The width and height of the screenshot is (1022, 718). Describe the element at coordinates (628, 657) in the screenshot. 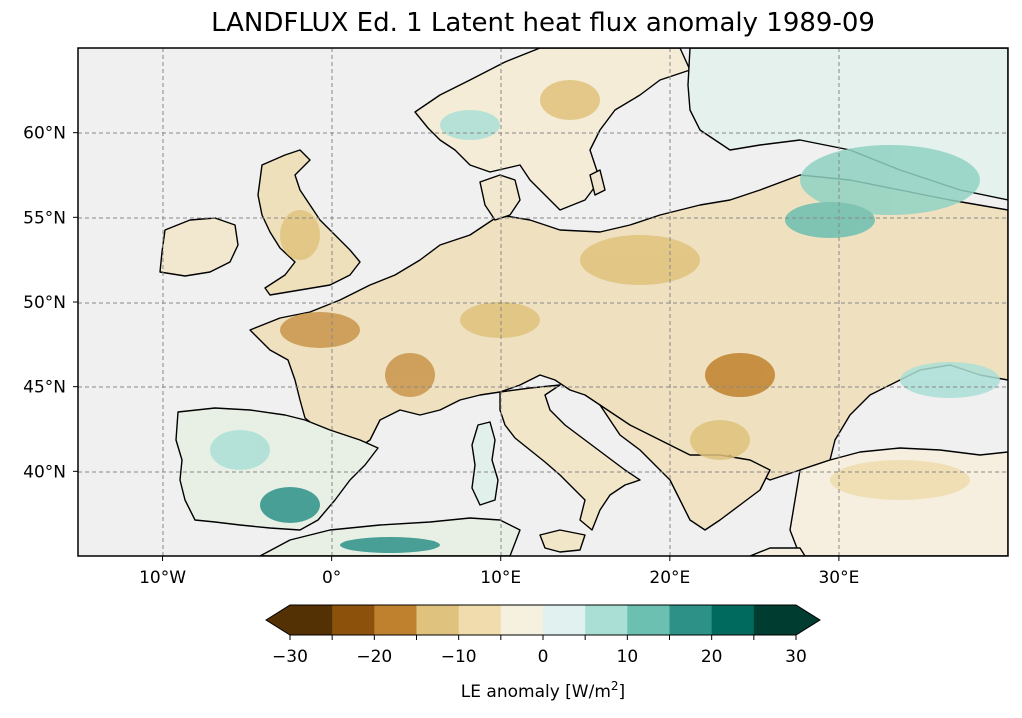

I see `colorbar-tick-label: 10` at that location.